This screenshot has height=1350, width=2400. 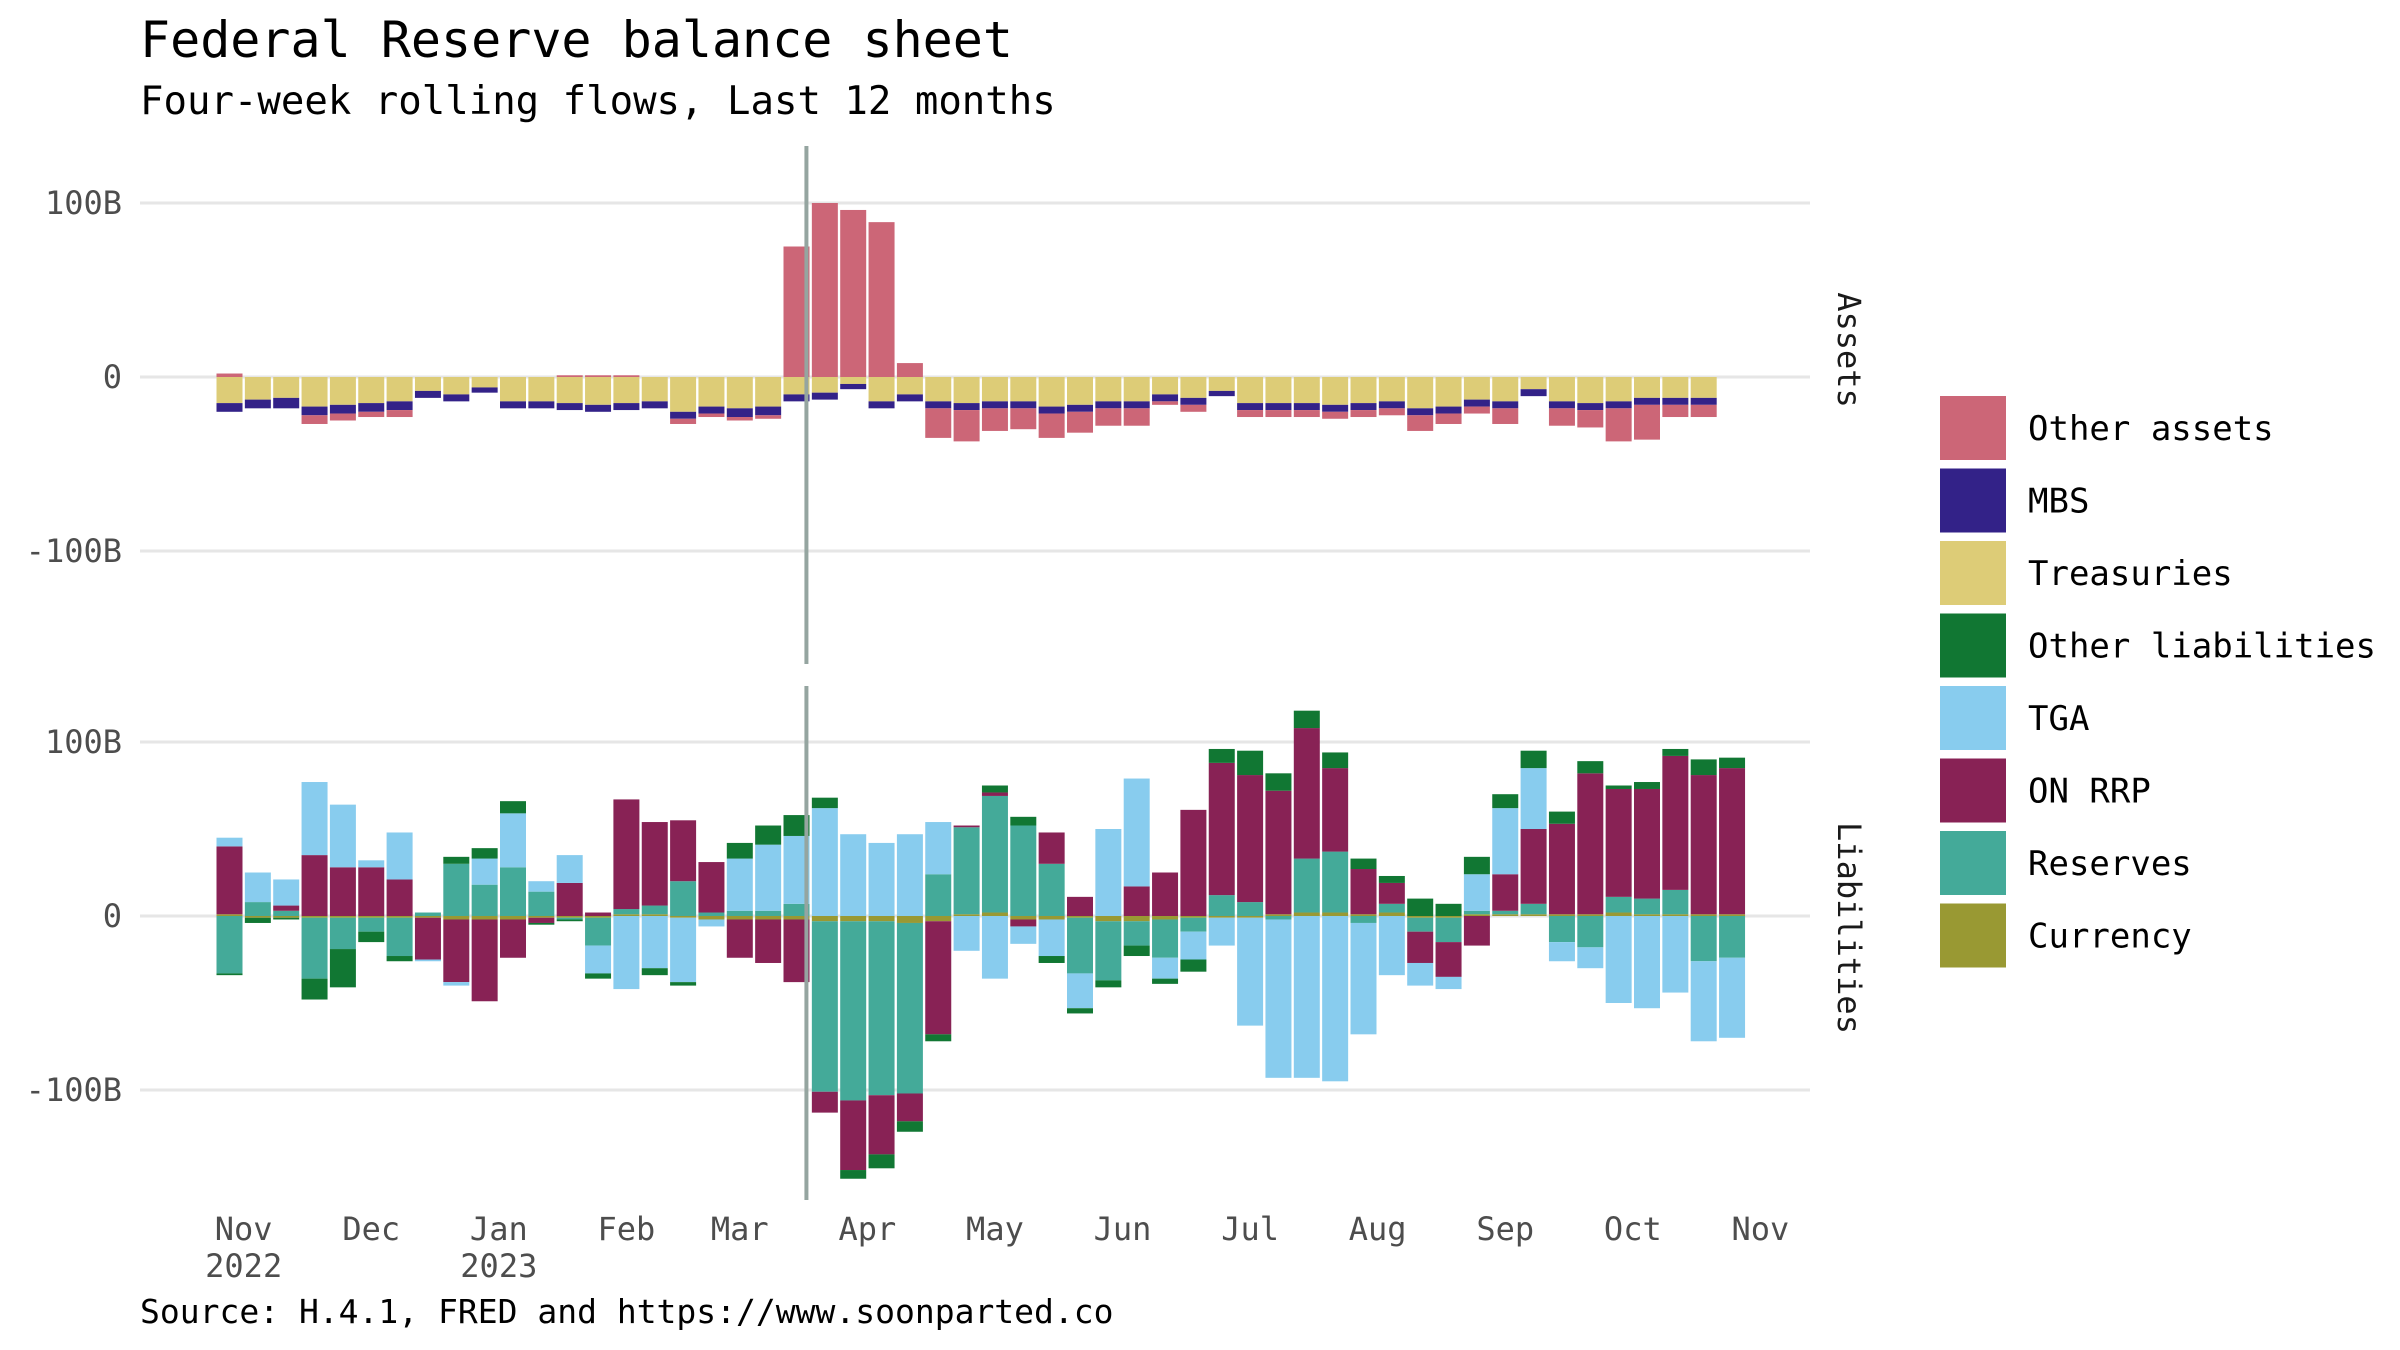 What do you see at coordinates (995, 1229) in the screenshot?
I see `x-tick-label: May` at bounding box center [995, 1229].